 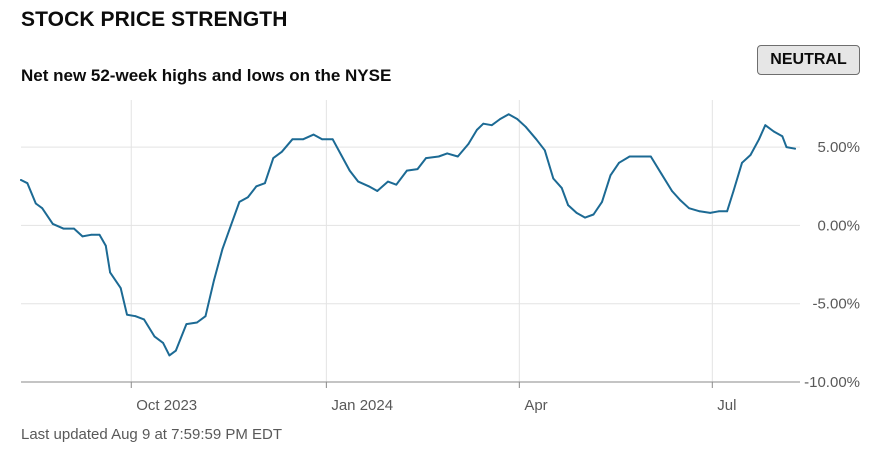 I want to click on y-tick-label: -5.00%, so click(x=836, y=304).